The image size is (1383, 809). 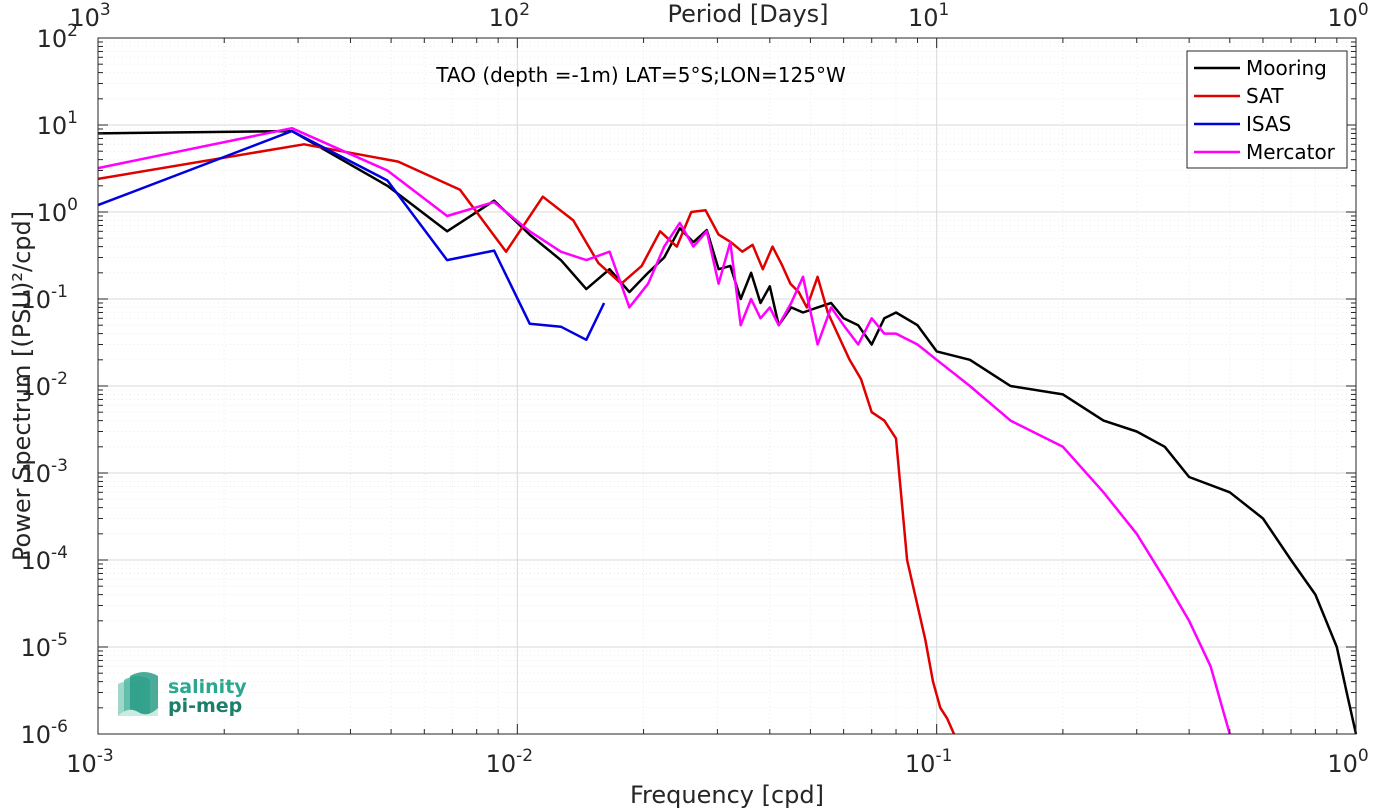 What do you see at coordinates (1291, 152) in the screenshot?
I see `legend-label-mercator: Mercator` at bounding box center [1291, 152].